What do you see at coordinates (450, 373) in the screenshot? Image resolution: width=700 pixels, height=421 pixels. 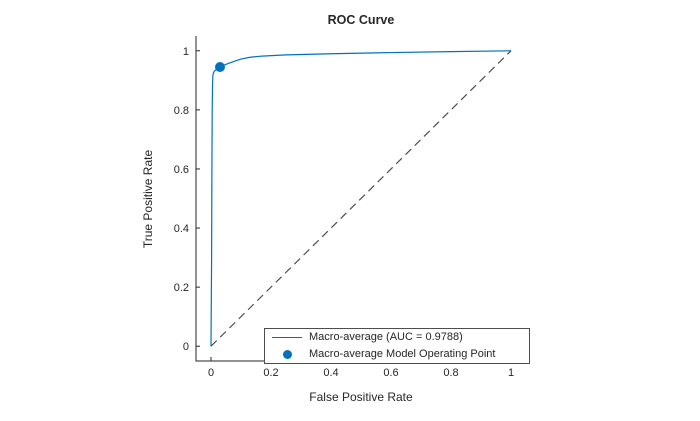 I see `x-tick-label: 0.8` at bounding box center [450, 373].